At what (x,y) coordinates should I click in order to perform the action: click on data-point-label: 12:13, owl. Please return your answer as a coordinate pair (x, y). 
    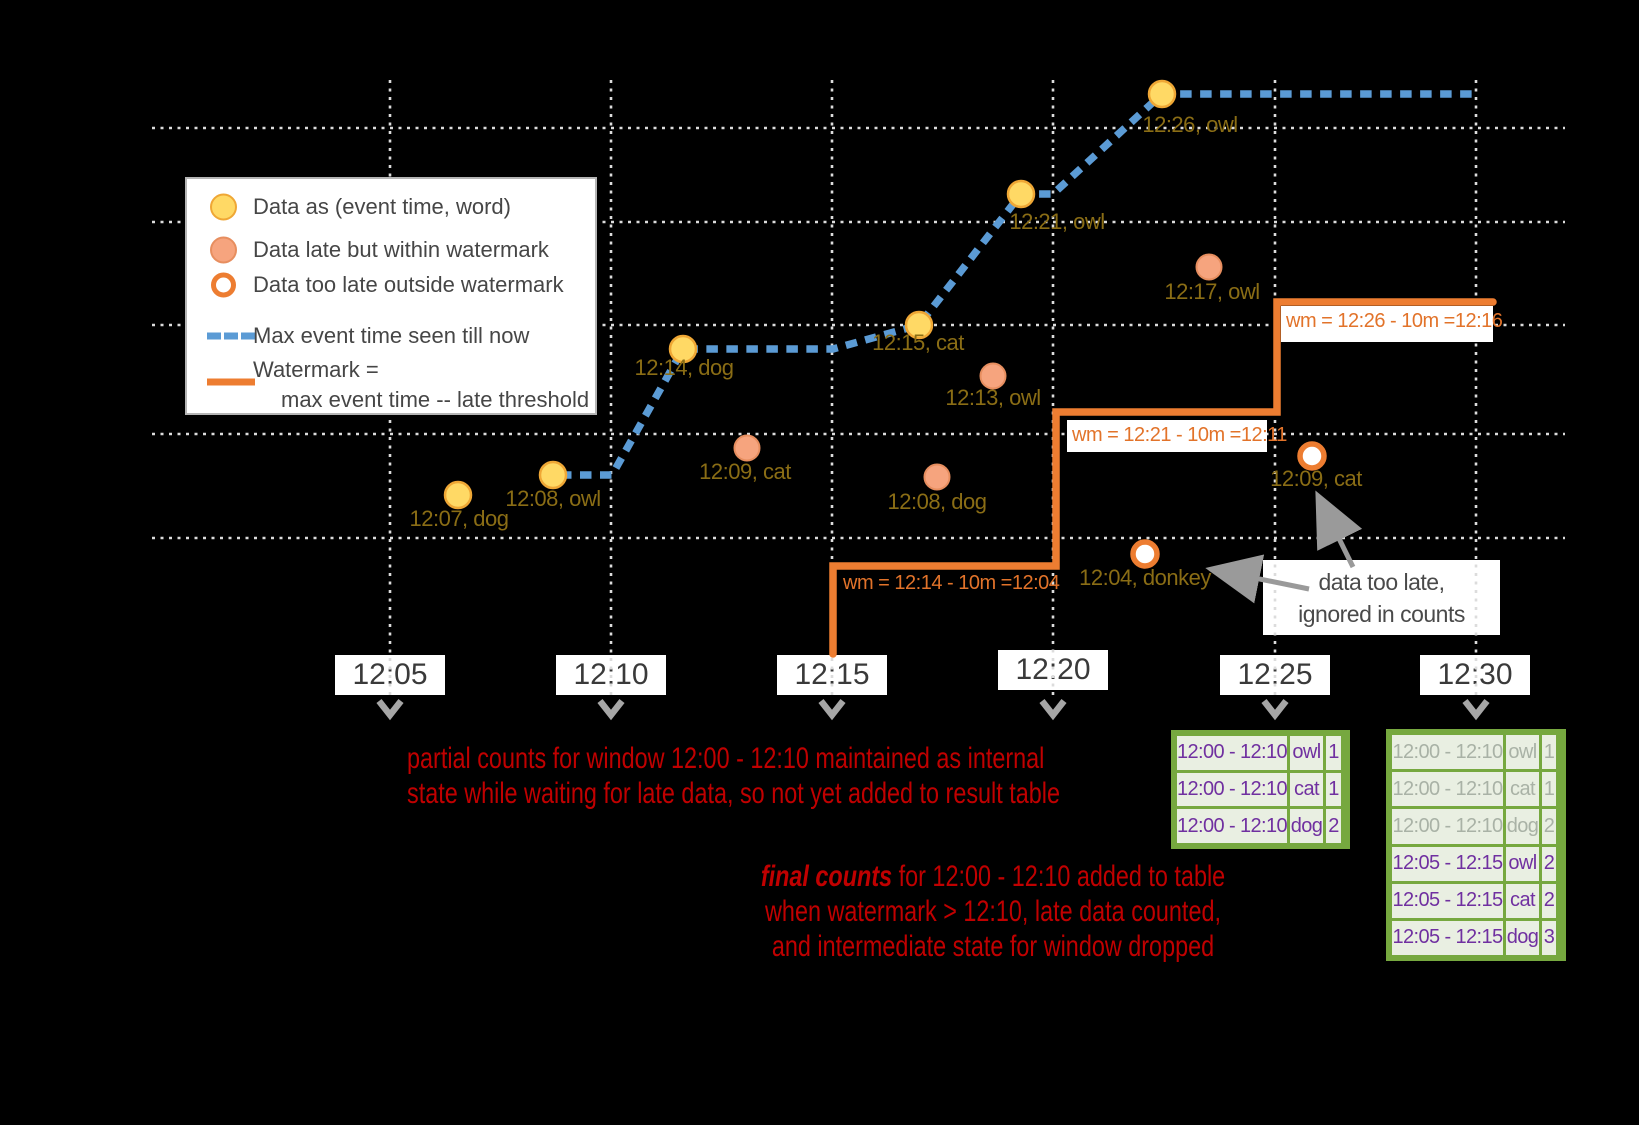
    Looking at the image, I should click on (993, 397).